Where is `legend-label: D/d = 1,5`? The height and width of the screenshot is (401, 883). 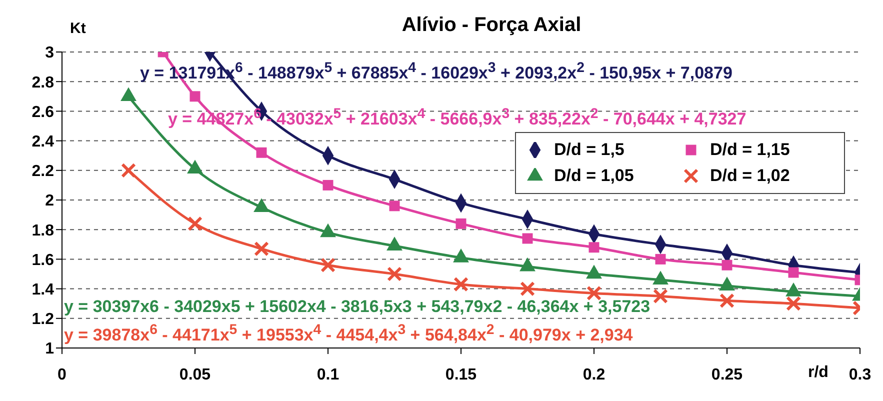 legend-label: D/d = 1,5 is located at coordinates (589, 150).